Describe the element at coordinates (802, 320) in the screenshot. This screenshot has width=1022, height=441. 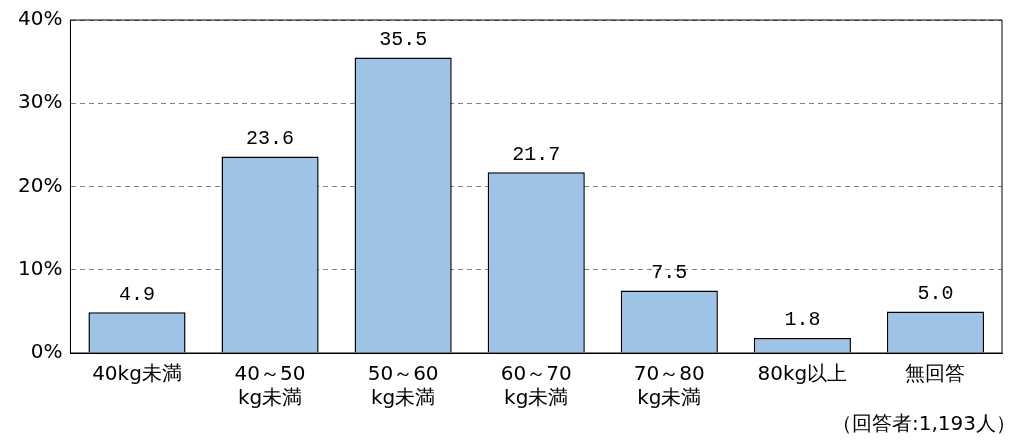
I see `data-label: 1.8` at that location.